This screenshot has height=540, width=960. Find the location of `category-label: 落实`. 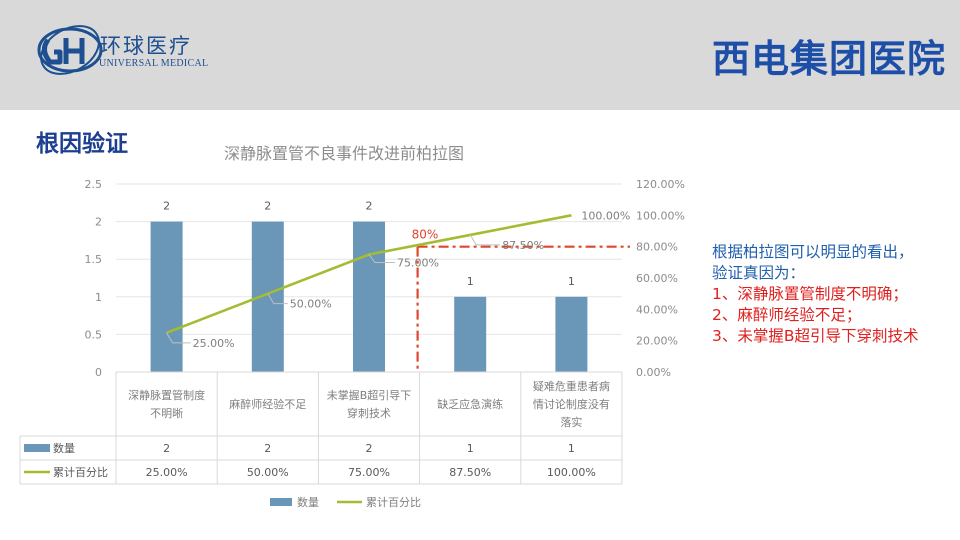

category-label: 落实 is located at coordinates (571, 422).